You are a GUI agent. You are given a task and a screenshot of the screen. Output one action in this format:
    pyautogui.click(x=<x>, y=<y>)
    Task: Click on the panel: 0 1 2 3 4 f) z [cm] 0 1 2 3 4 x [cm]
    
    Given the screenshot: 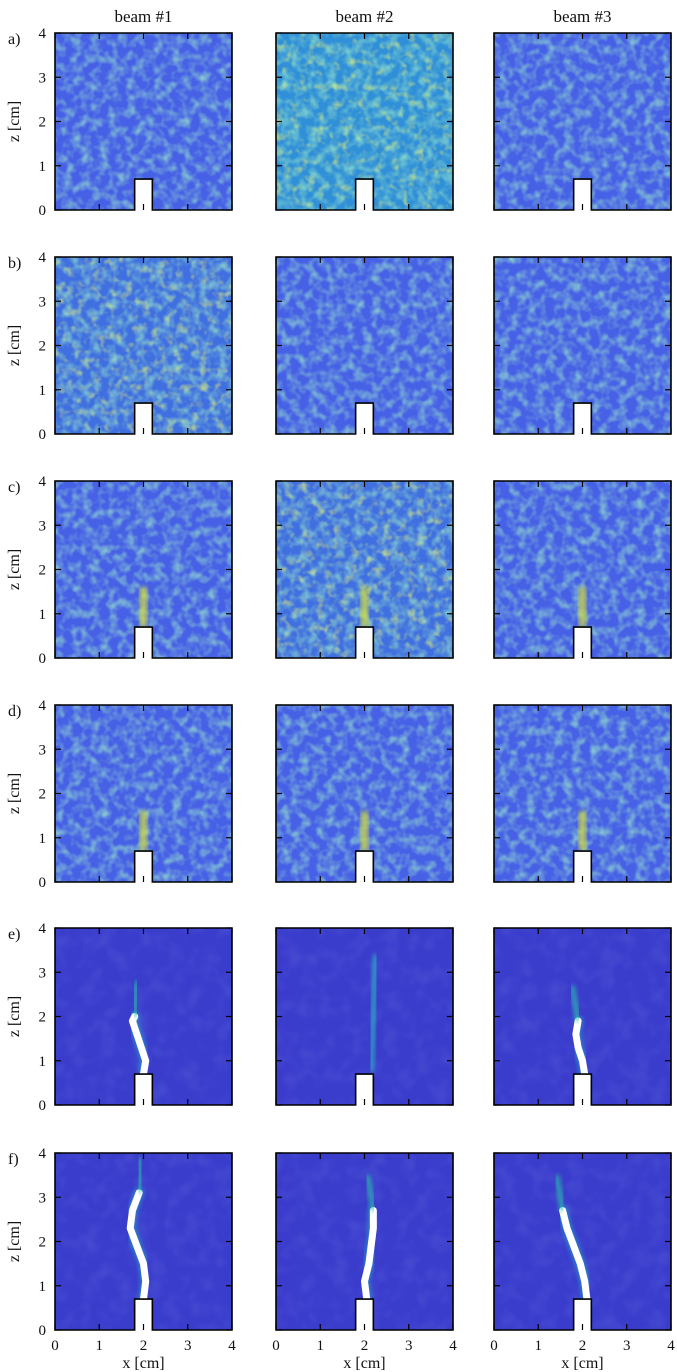 What is the action you would take?
    pyautogui.click(x=121, y=1259)
    